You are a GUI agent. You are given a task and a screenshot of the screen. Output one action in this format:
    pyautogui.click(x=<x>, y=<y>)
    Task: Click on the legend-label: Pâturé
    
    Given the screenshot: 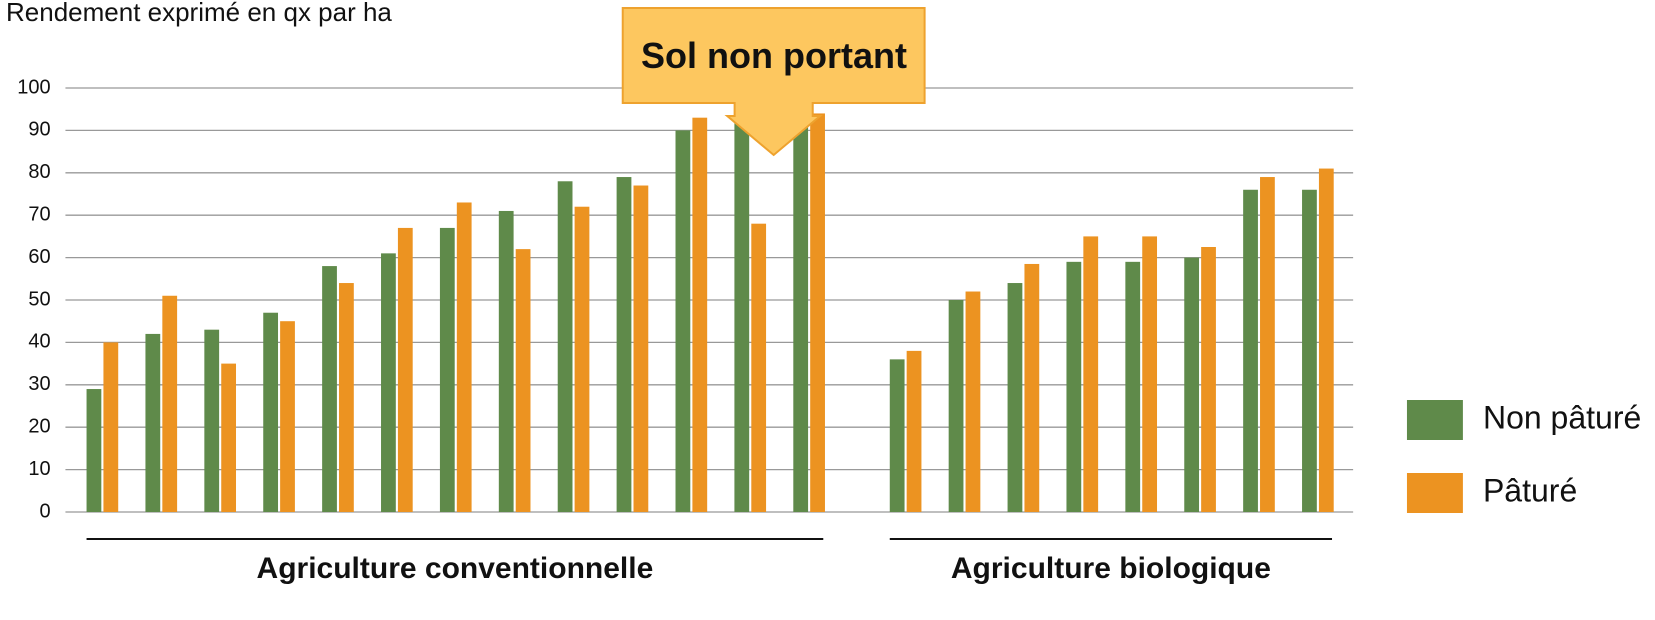 What is the action you would take?
    pyautogui.click(x=1530, y=490)
    